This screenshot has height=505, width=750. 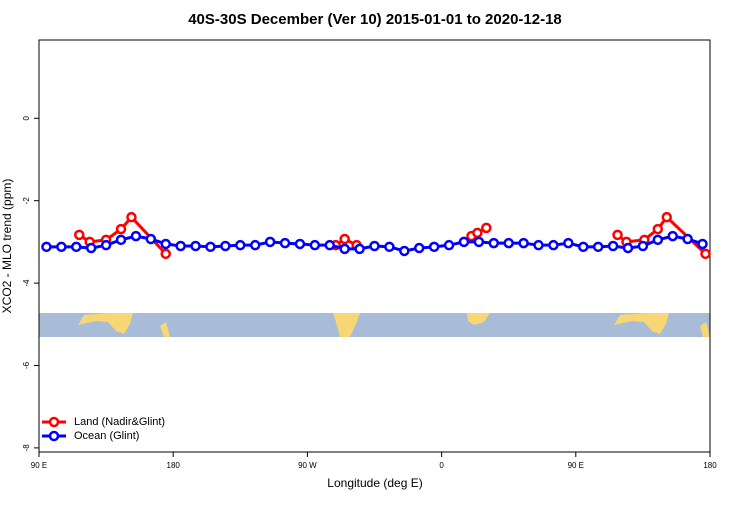 I want to click on y-axis-label: XCO2 - MLO trend (ppm), so click(x=7, y=246).